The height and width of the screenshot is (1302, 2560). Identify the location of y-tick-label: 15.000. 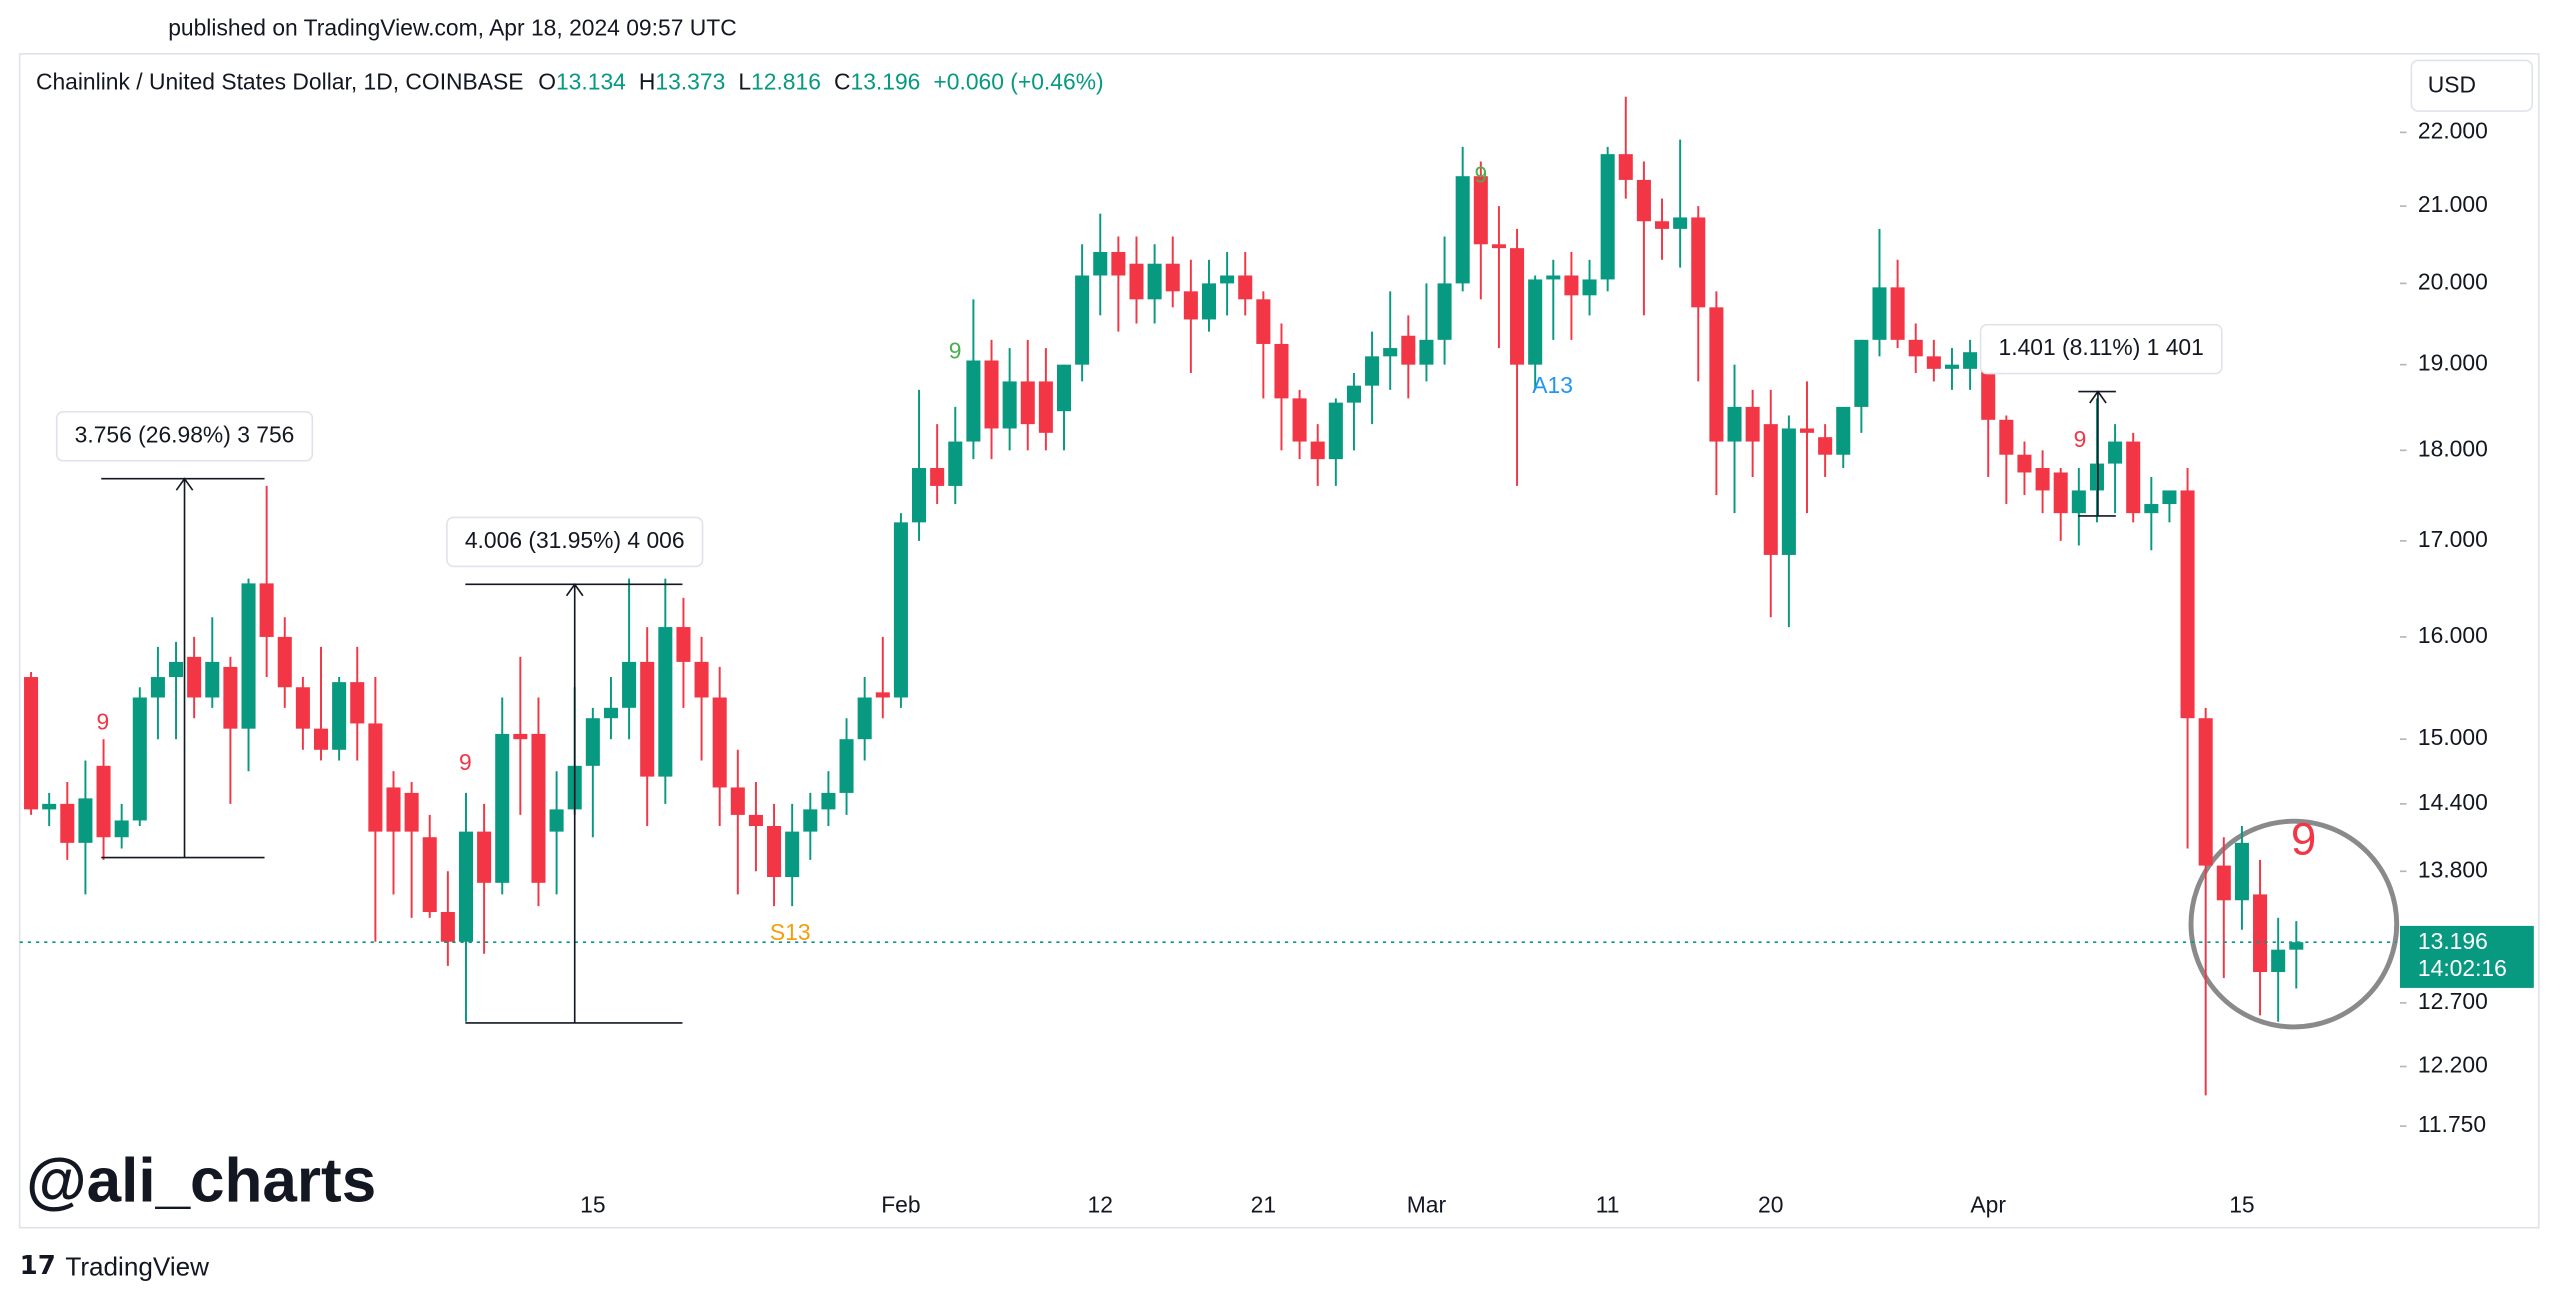
(2453, 737).